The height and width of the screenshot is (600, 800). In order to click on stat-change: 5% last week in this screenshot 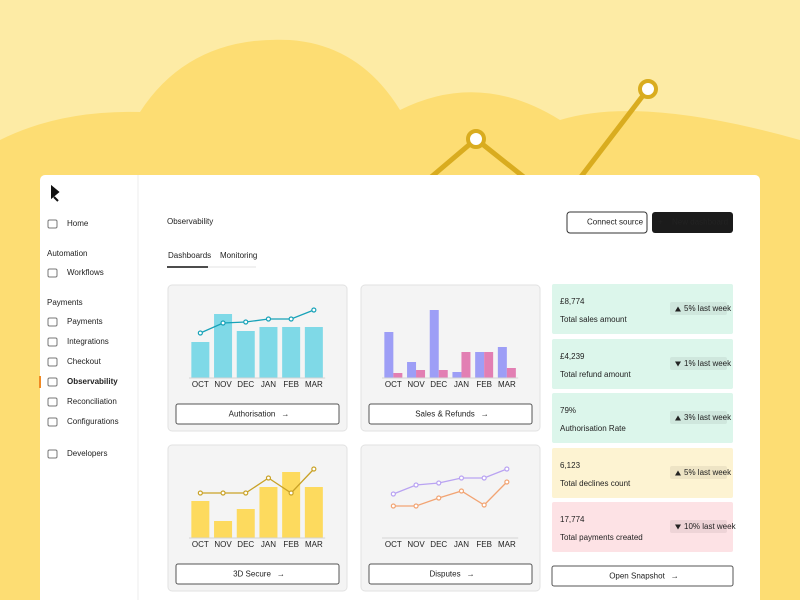, I will do `click(708, 472)`.